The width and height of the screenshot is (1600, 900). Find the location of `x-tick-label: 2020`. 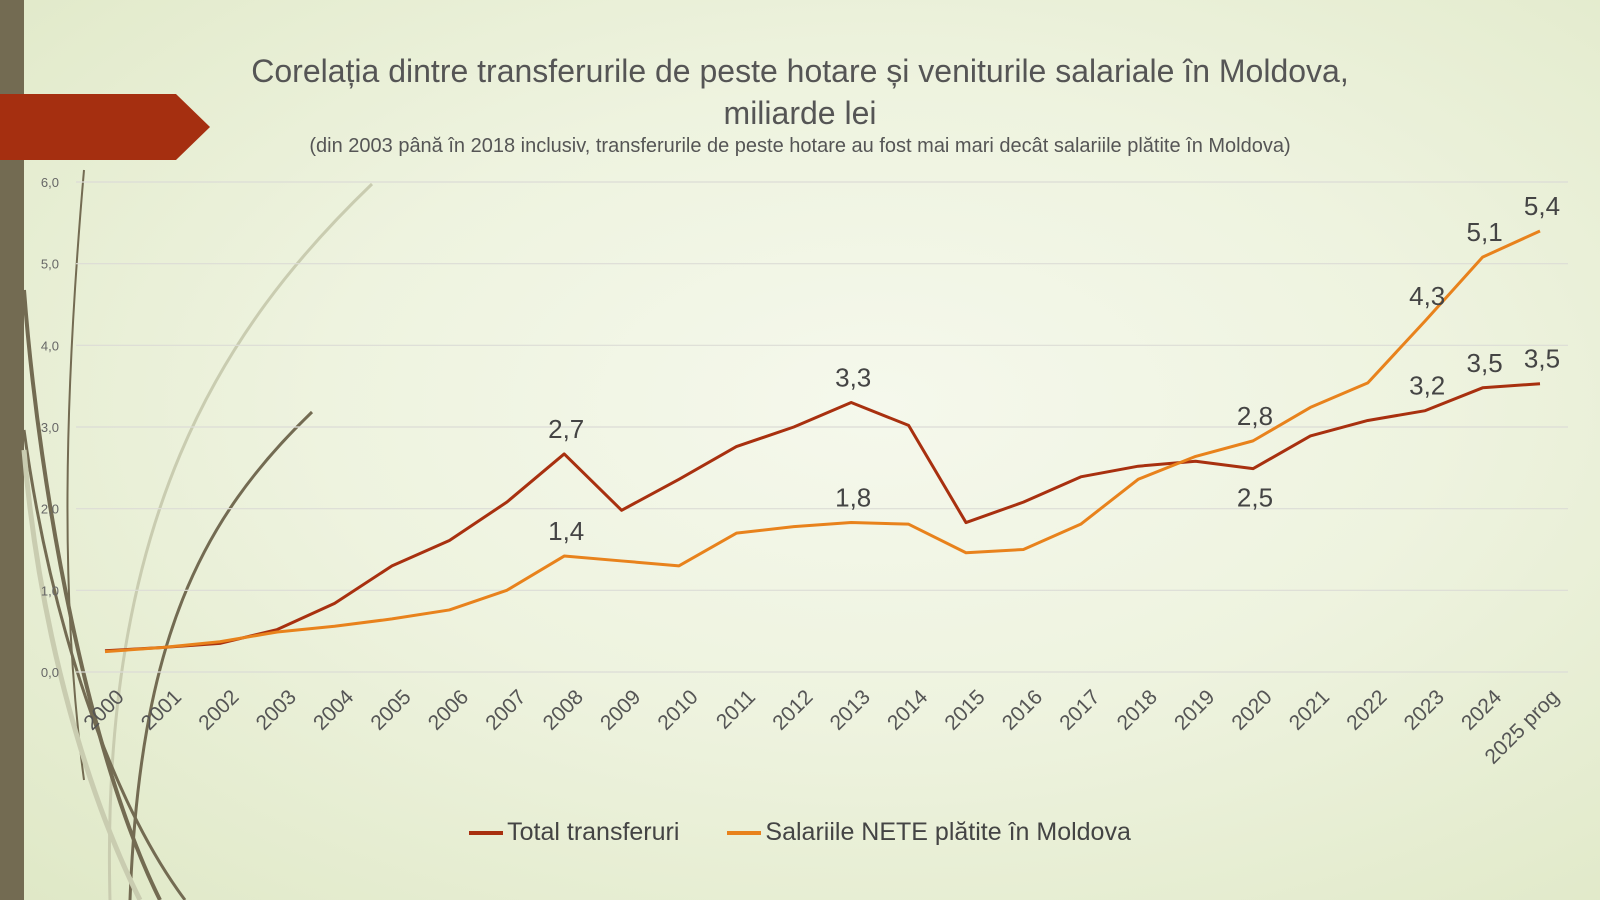

x-tick-label: 2020 is located at coordinates (1251, 709).